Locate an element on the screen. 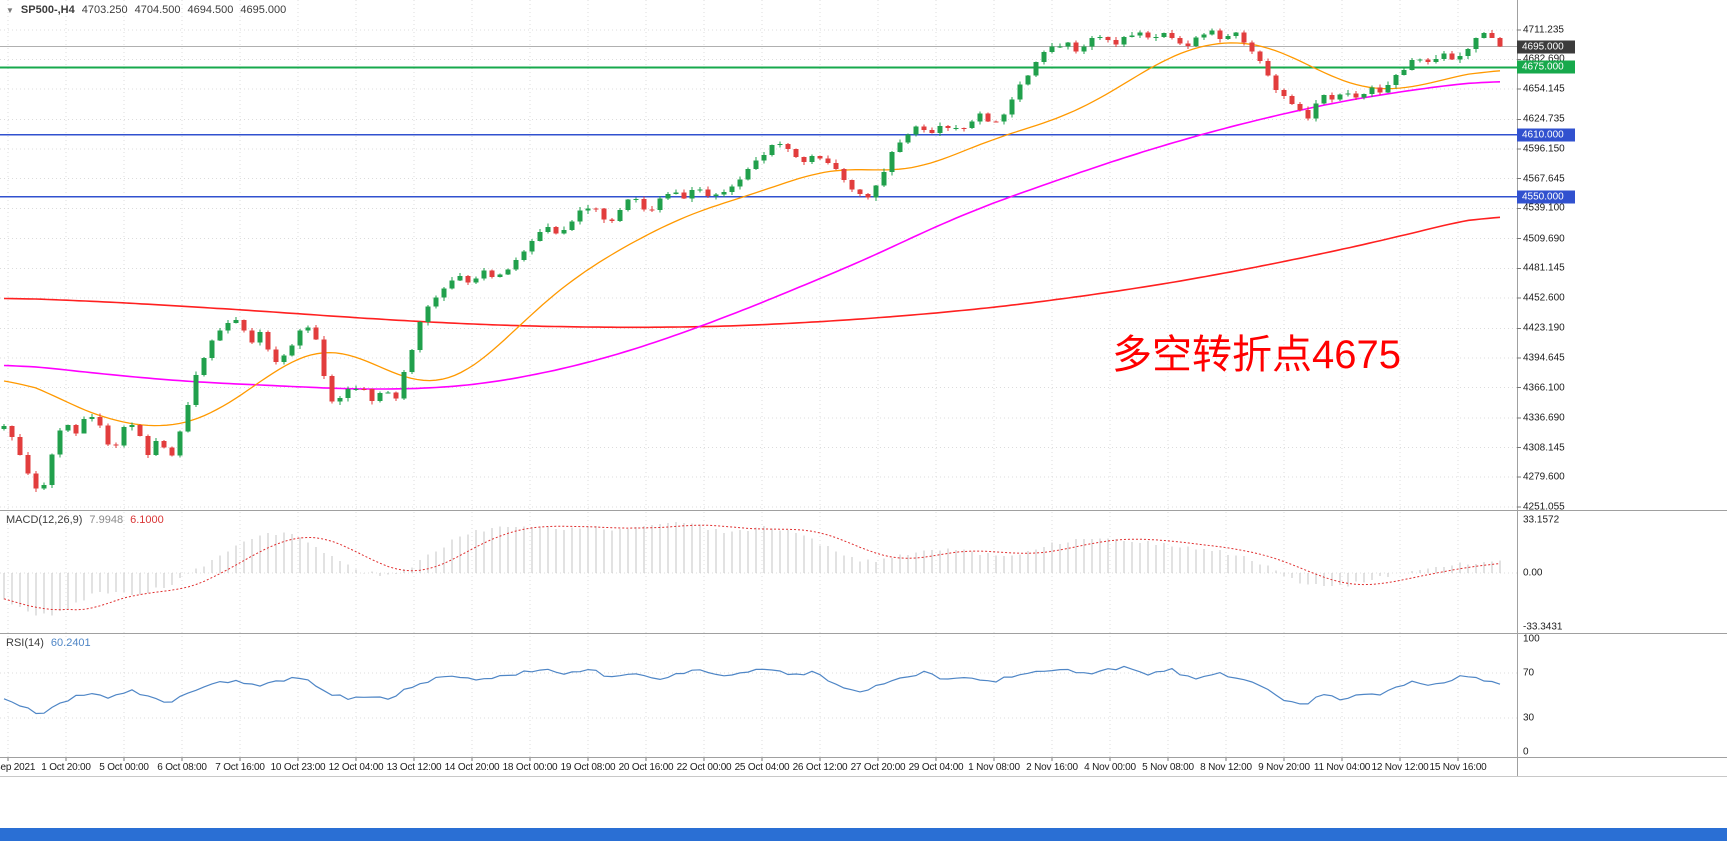 The height and width of the screenshot is (841, 1727). price-axis-label: 4308.145 is located at coordinates (1544, 448).